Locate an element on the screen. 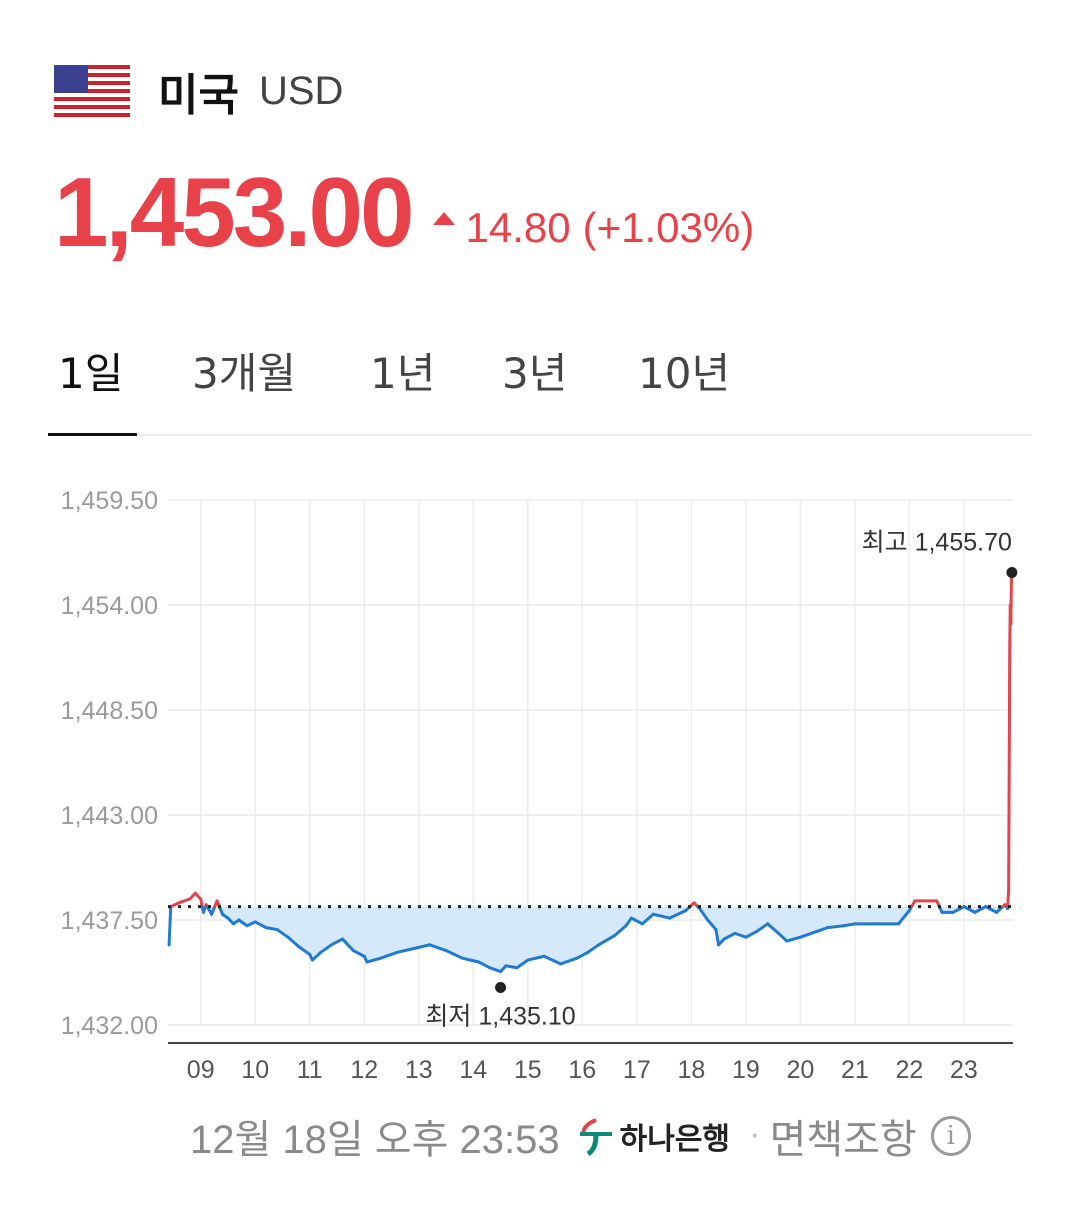 This screenshot has width=1080, height=1220. x-tick-label: 15 is located at coordinates (528, 1070).